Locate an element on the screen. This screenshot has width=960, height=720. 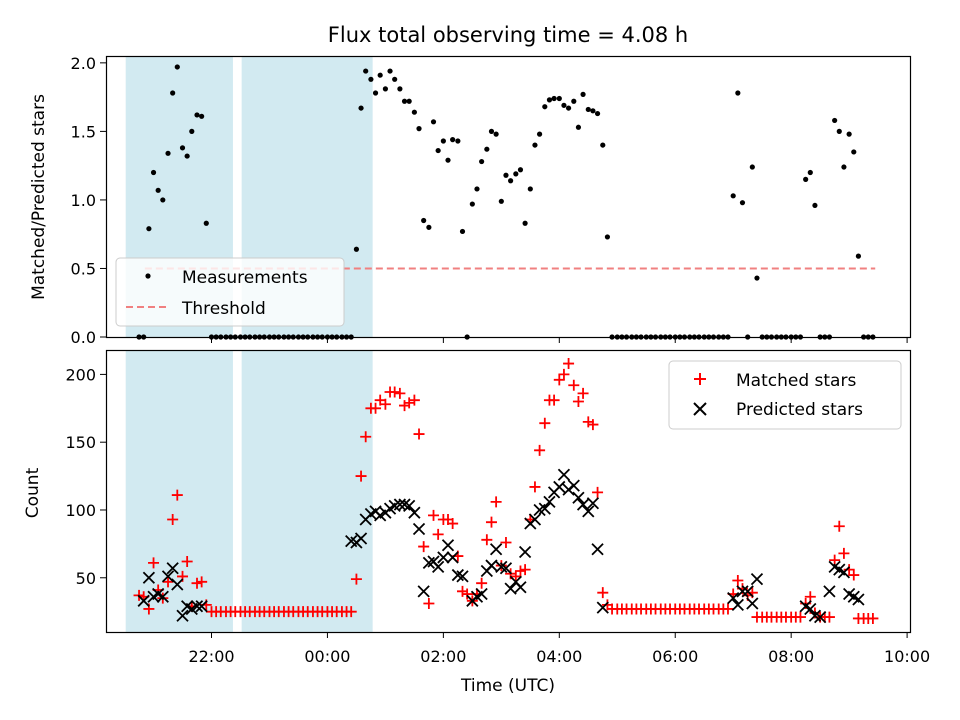
y-tick-label: 0.0 is located at coordinates (83, 337).